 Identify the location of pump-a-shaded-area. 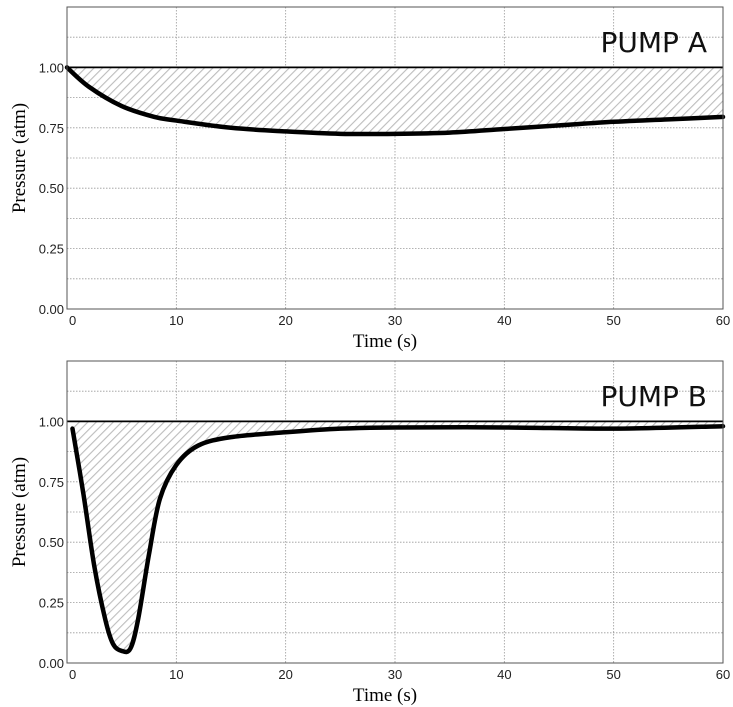
(395, 101).